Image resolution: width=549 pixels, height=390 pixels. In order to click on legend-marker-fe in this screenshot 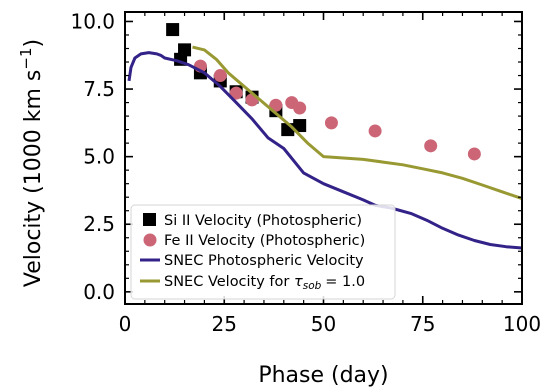, I will do `click(150, 240)`.